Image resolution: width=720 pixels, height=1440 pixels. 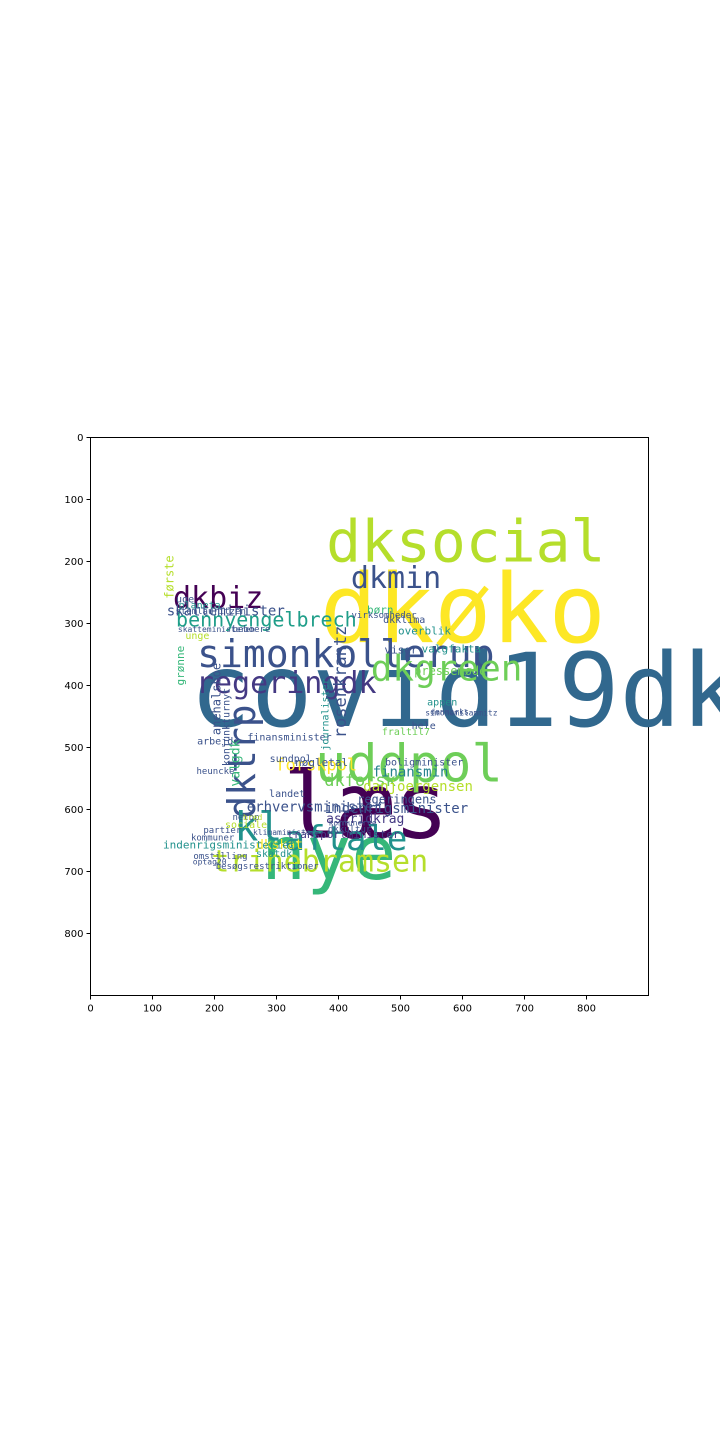 I want to click on cloud-word: sociale, so click(x=246, y=825).